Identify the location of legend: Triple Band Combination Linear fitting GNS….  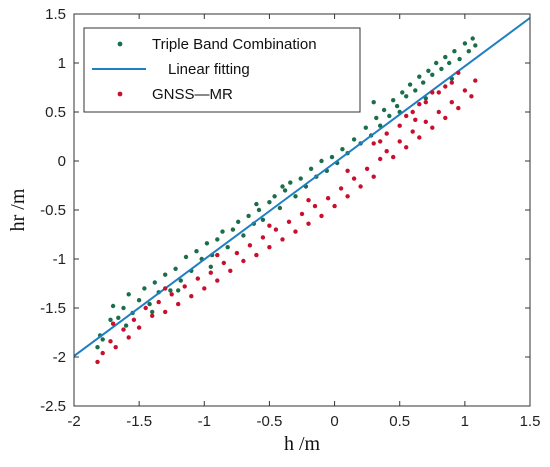
(222, 70).